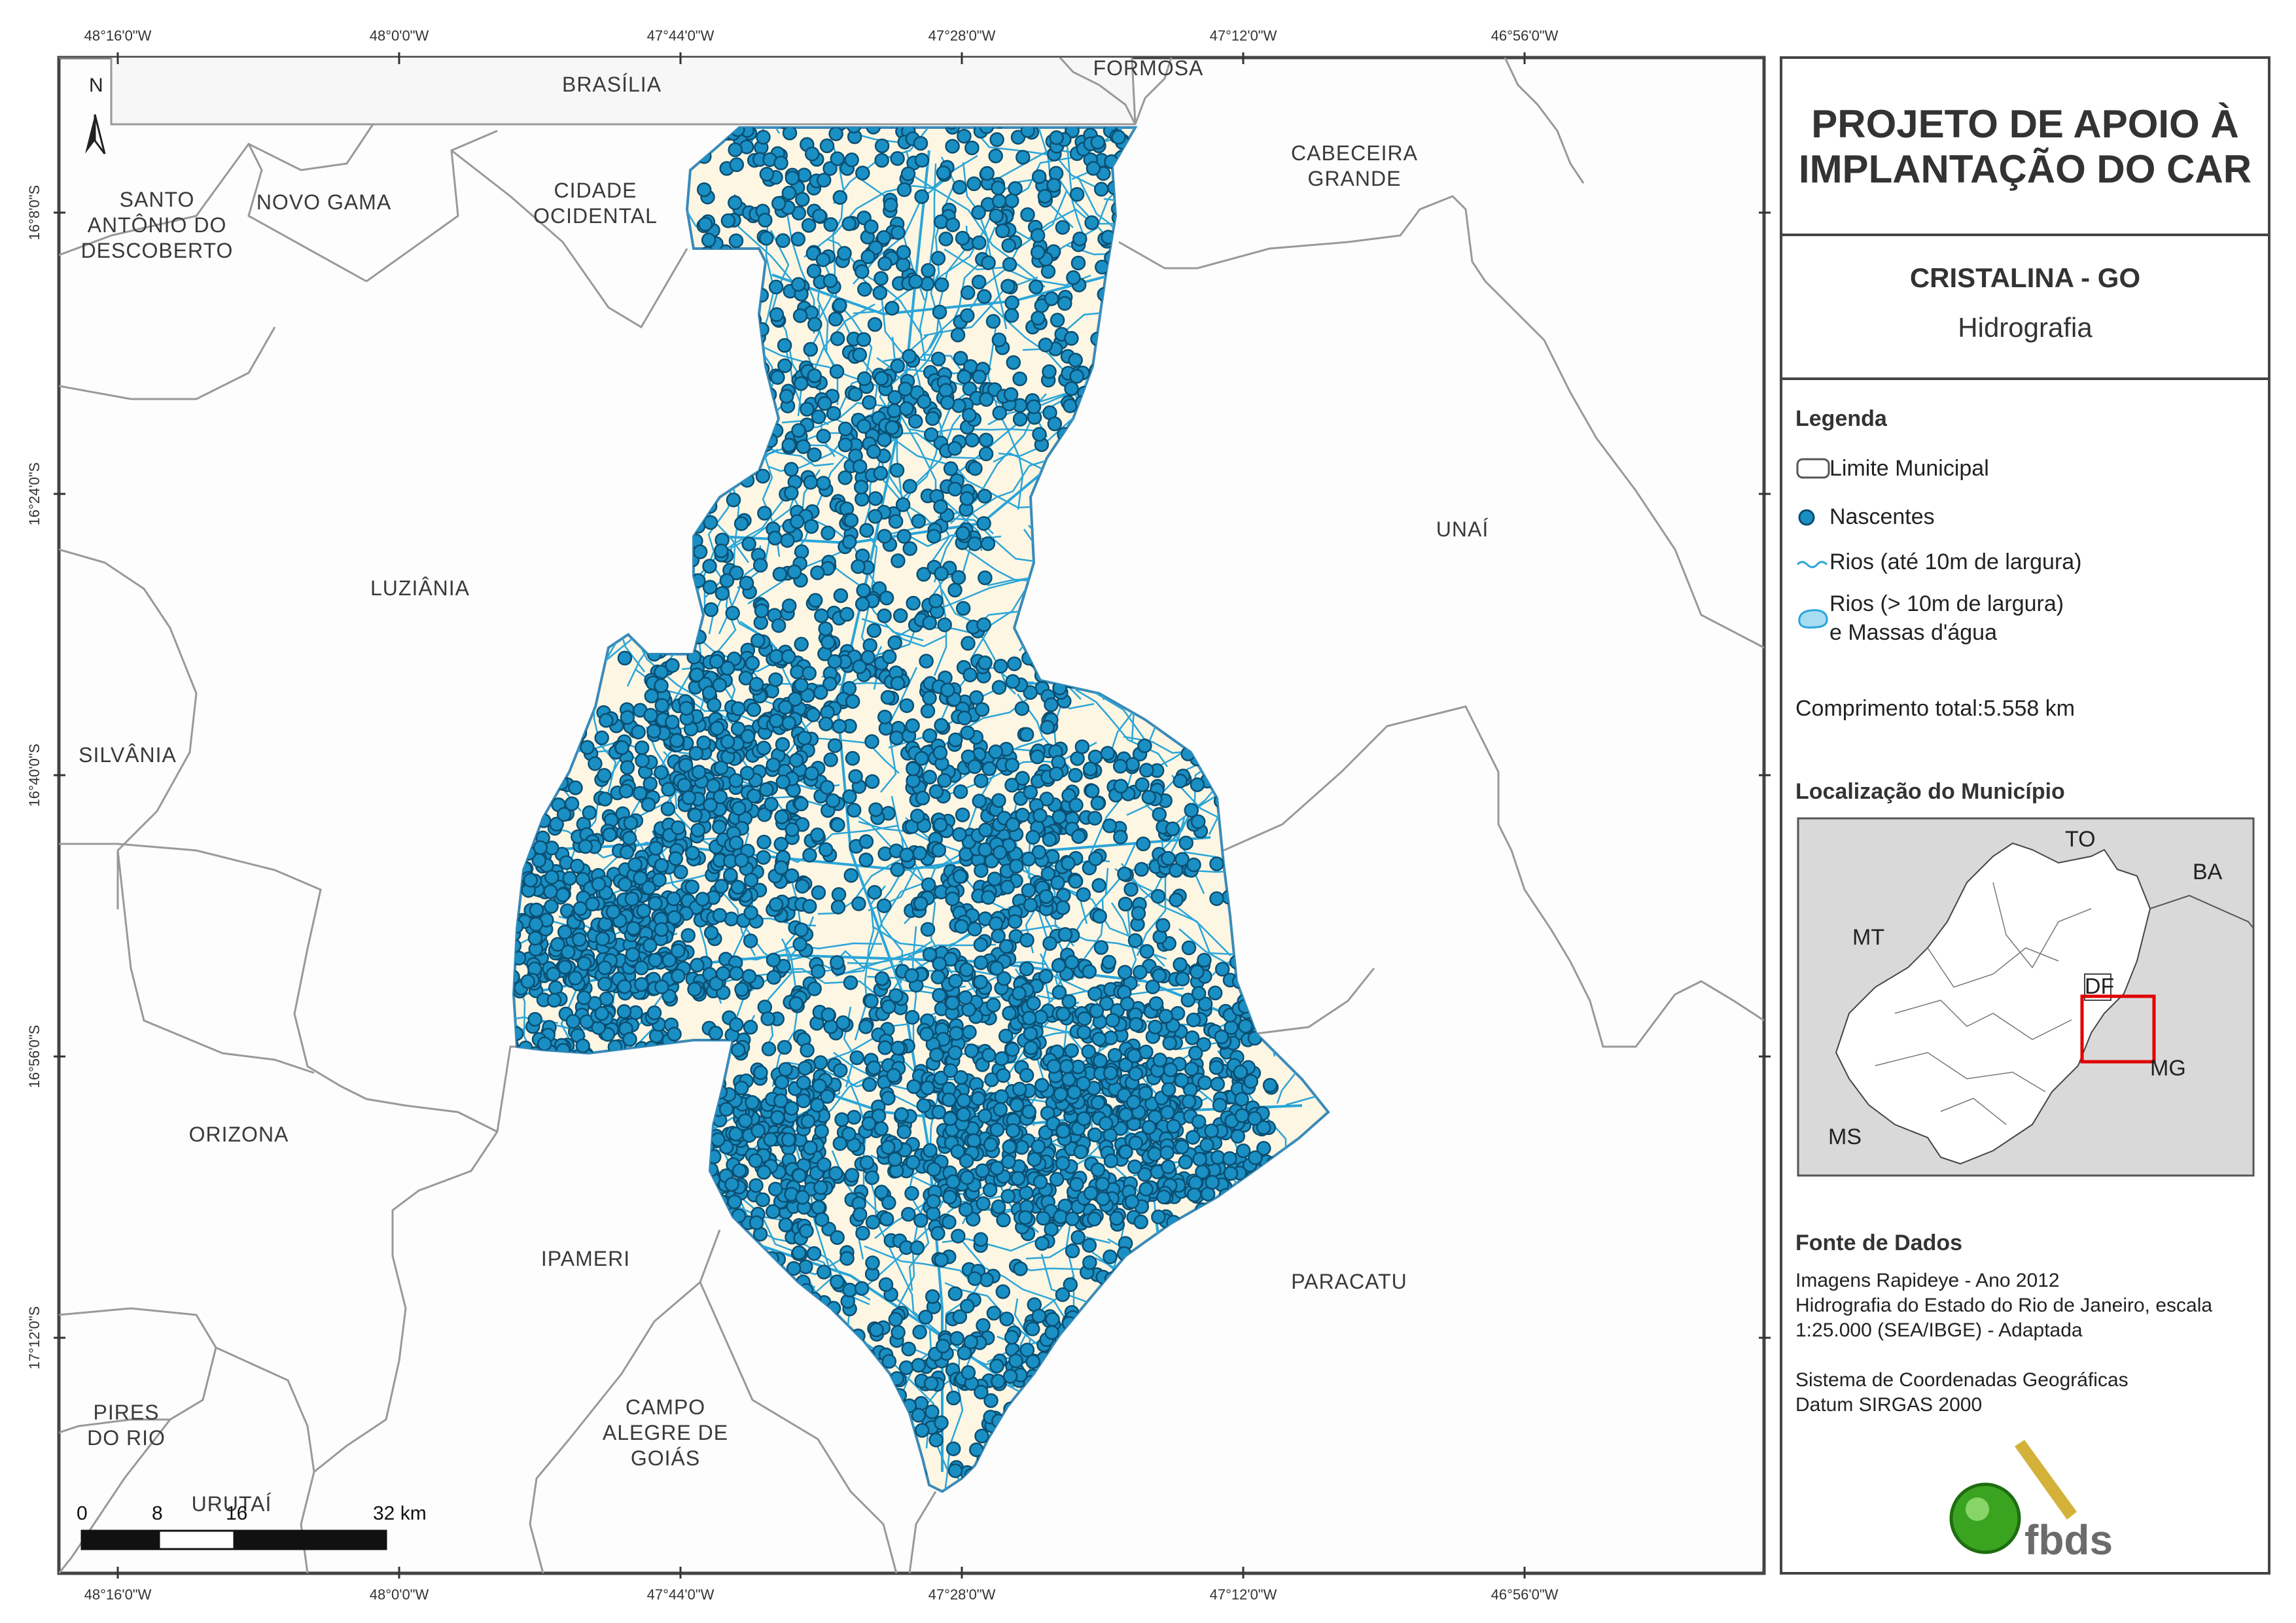 The width and height of the screenshot is (2296, 1623). Describe the element at coordinates (666, 1458) in the screenshot. I see `neighbor-label-campo-alegre: GOIÁS` at that location.